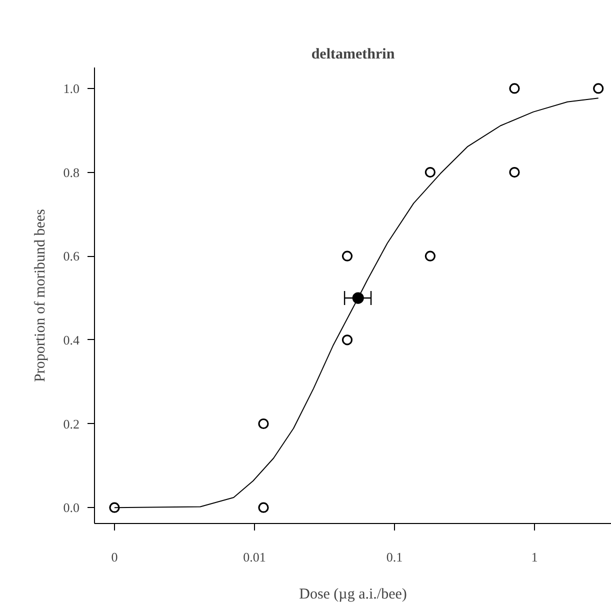 This screenshot has width=611, height=614. What do you see at coordinates (353, 594) in the screenshot?
I see `x-axis-title: Dose (µg a.i./bee)` at bounding box center [353, 594].